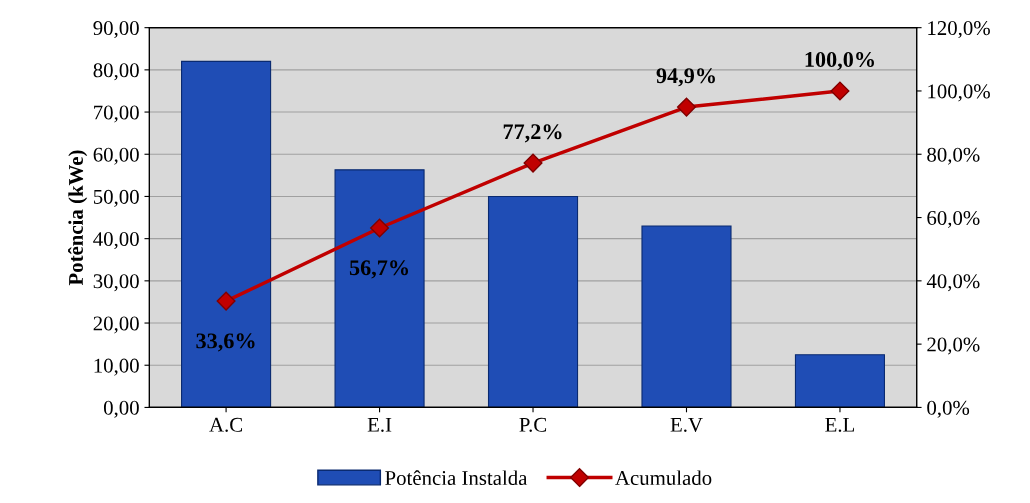 The height and width of the screenshot is (503, 1030). Describe the element at coordinates (379, 424) in the screenshot. I see `x-tick-label: E.I` at that location.